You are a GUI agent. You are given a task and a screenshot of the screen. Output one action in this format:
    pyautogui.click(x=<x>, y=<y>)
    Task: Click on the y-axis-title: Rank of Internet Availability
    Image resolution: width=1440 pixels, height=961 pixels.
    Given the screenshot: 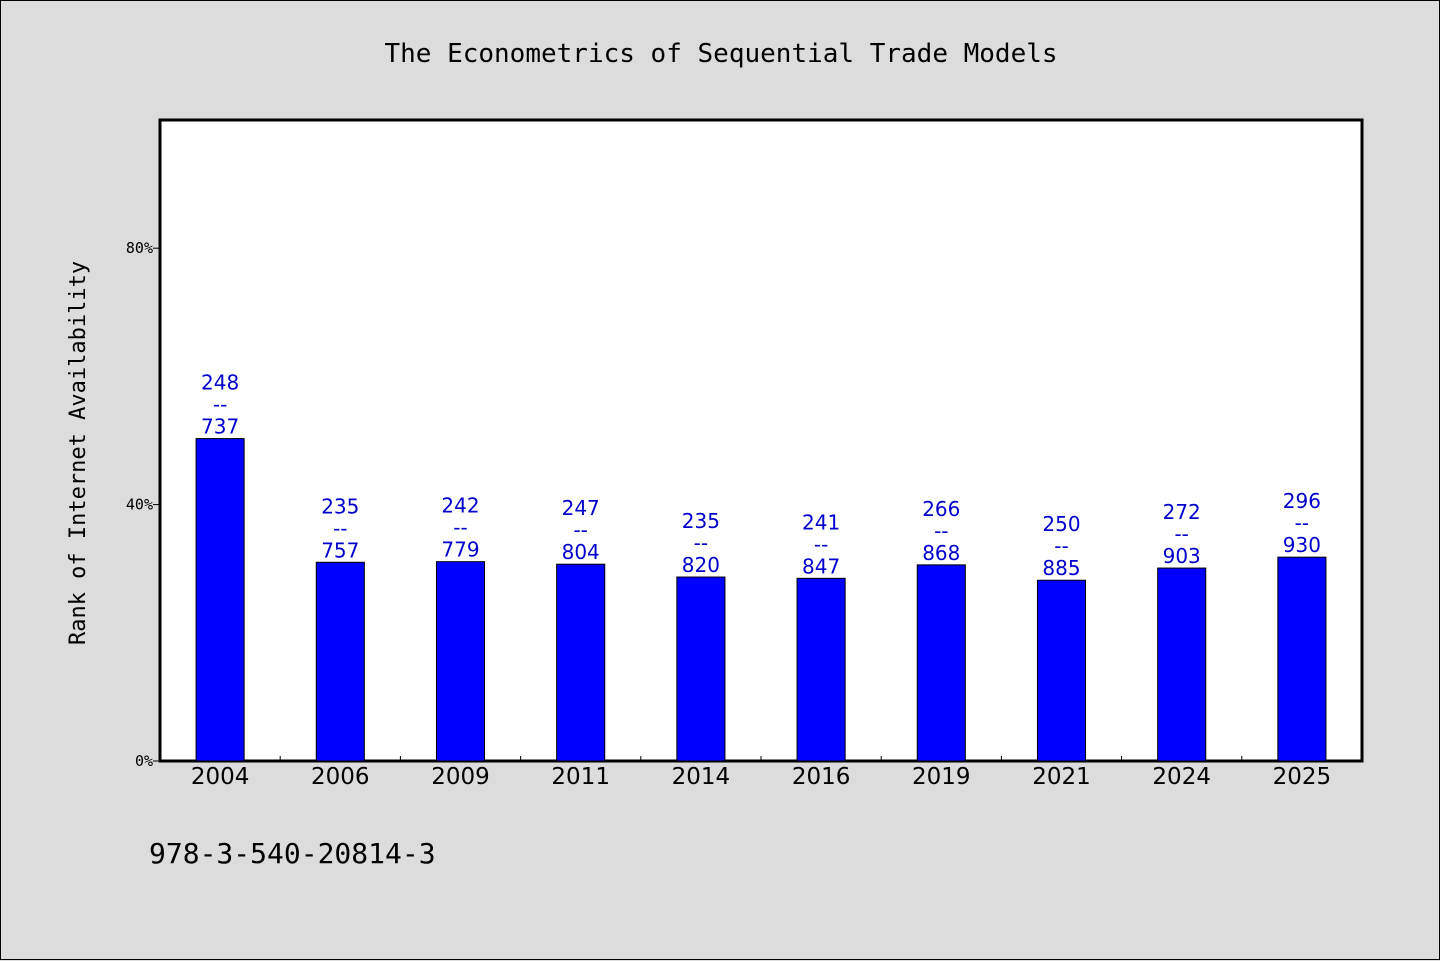 What is the action you would take?
    pyautogui.click(x=78, y=453)
    